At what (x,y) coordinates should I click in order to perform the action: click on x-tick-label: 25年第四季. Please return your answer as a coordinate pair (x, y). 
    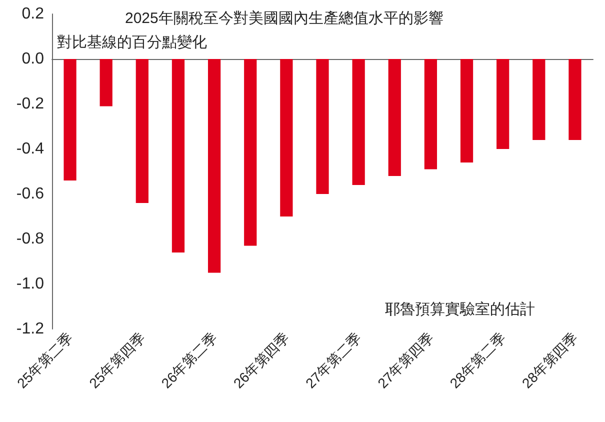
    Looking at the image, I should click on (117, 360).